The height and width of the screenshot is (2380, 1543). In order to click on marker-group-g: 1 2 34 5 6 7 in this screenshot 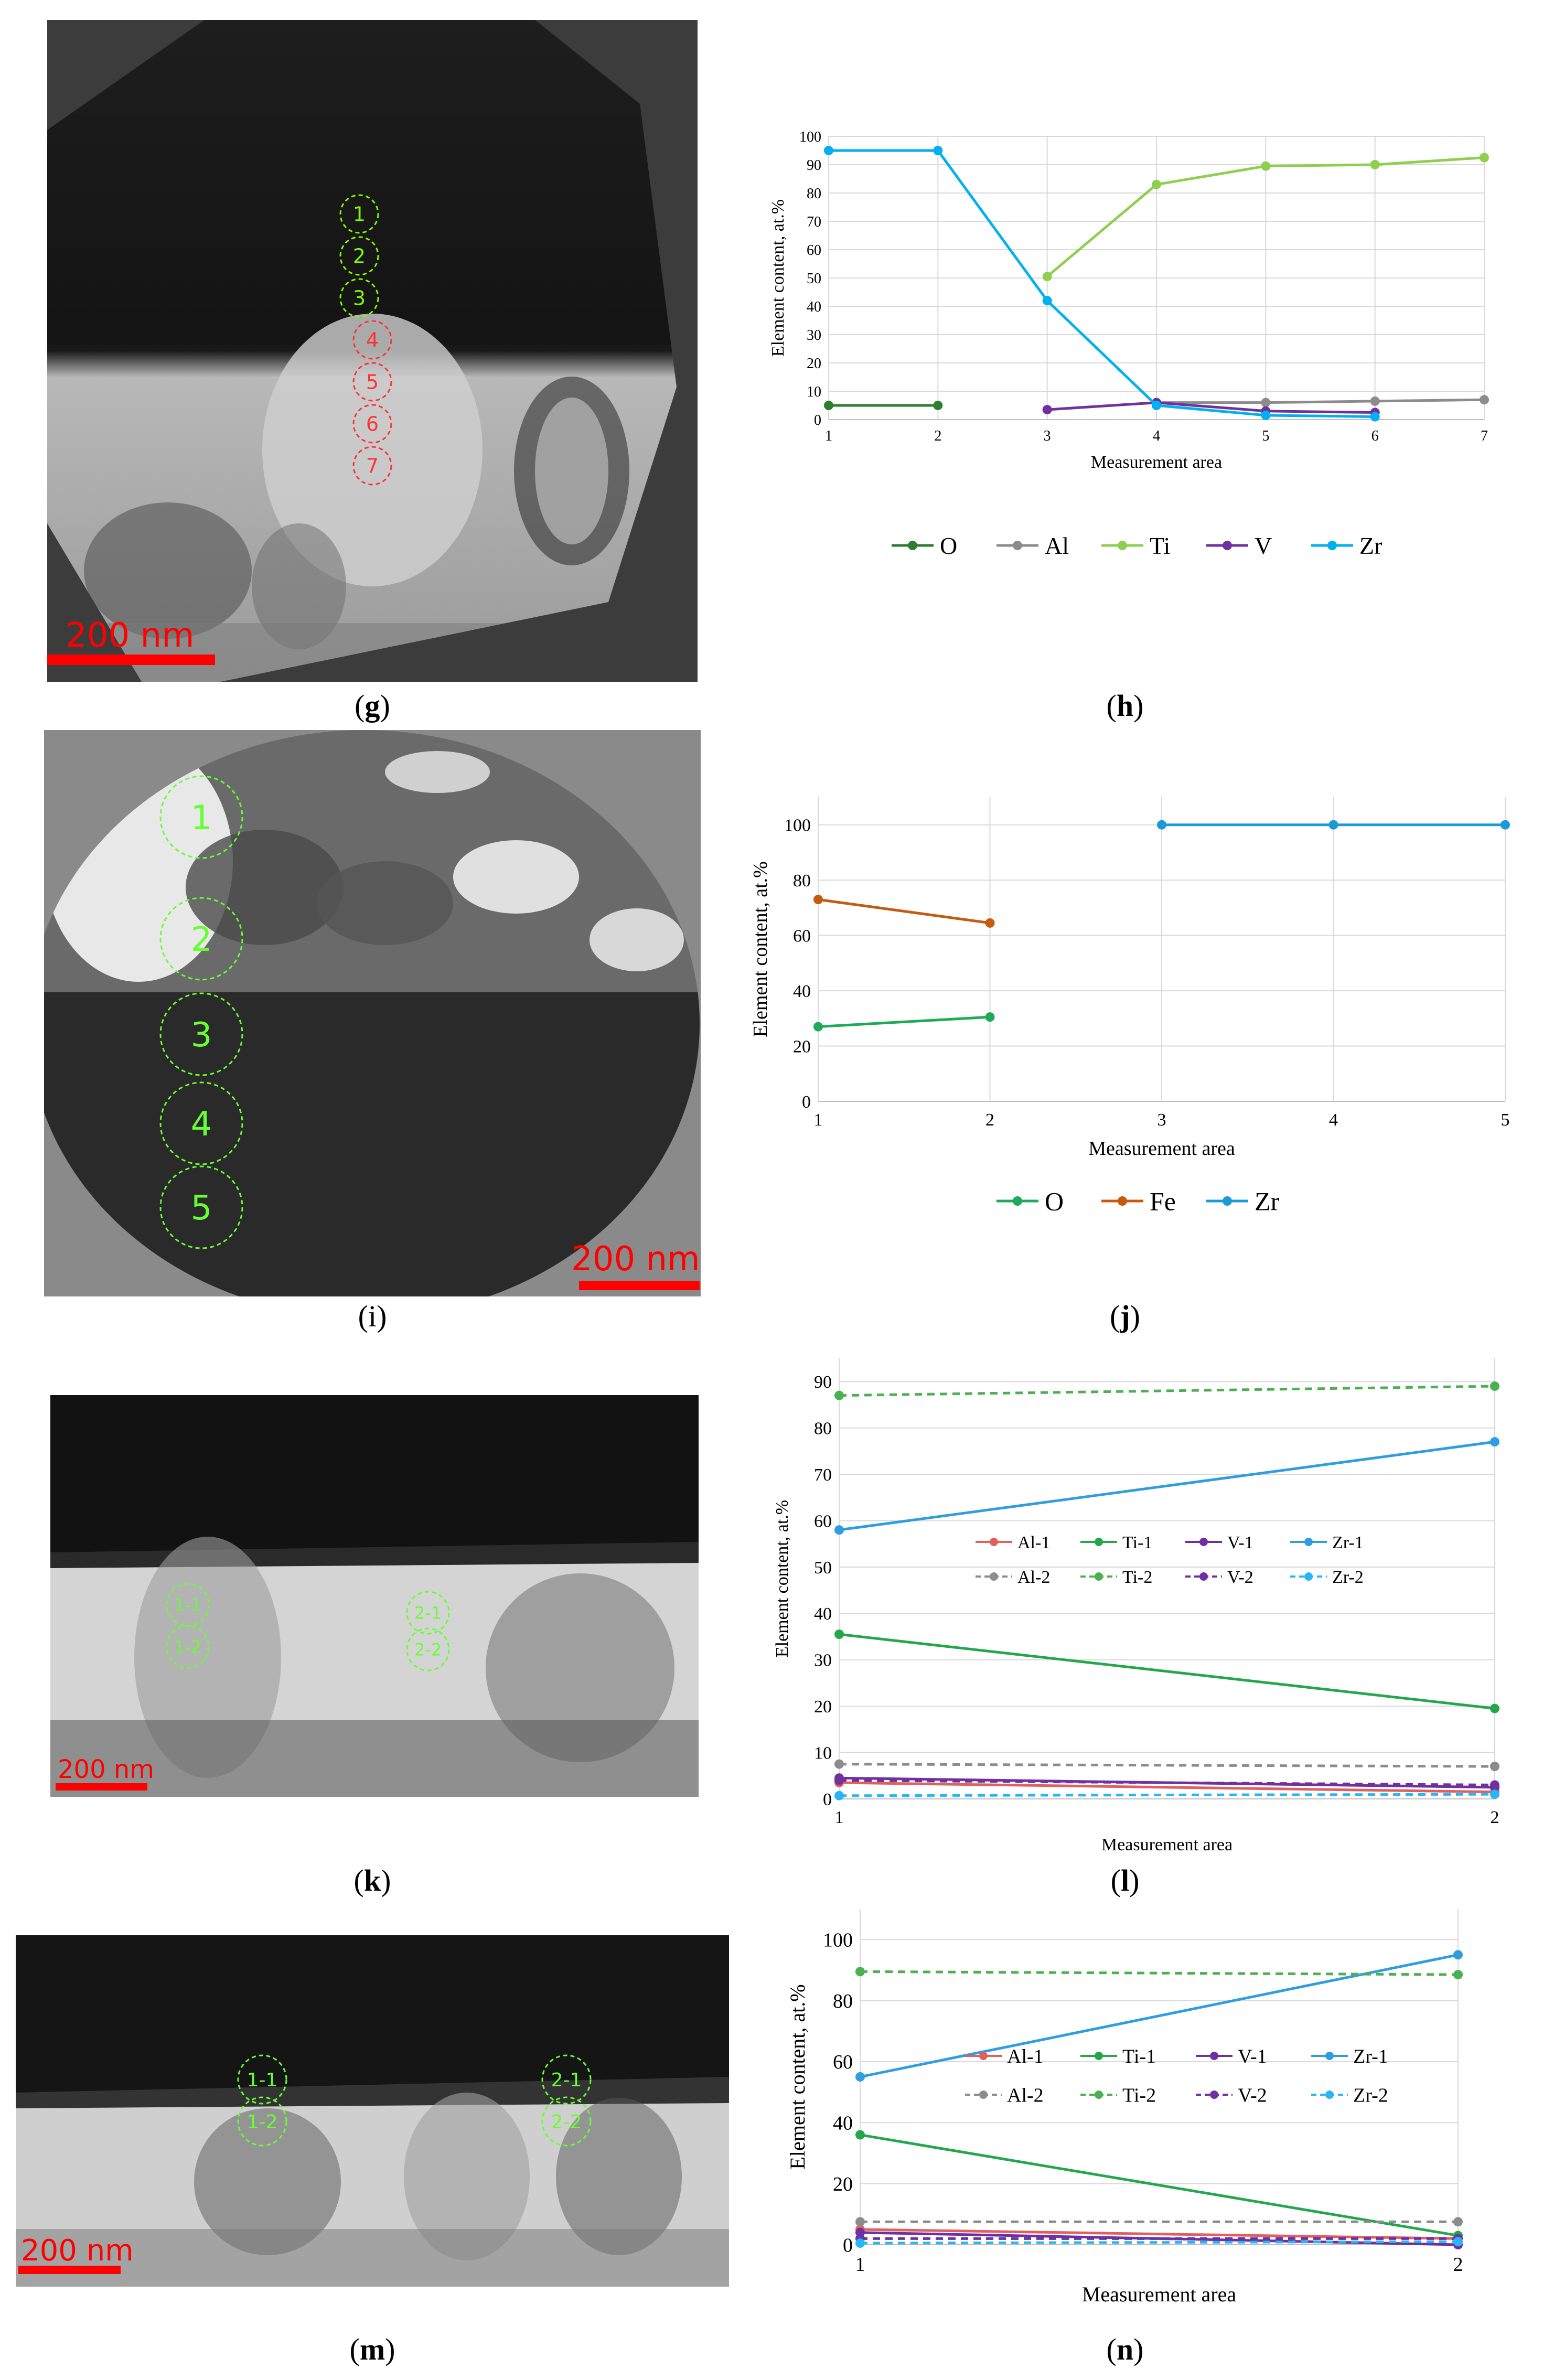, I will do `click(366, 340)`.